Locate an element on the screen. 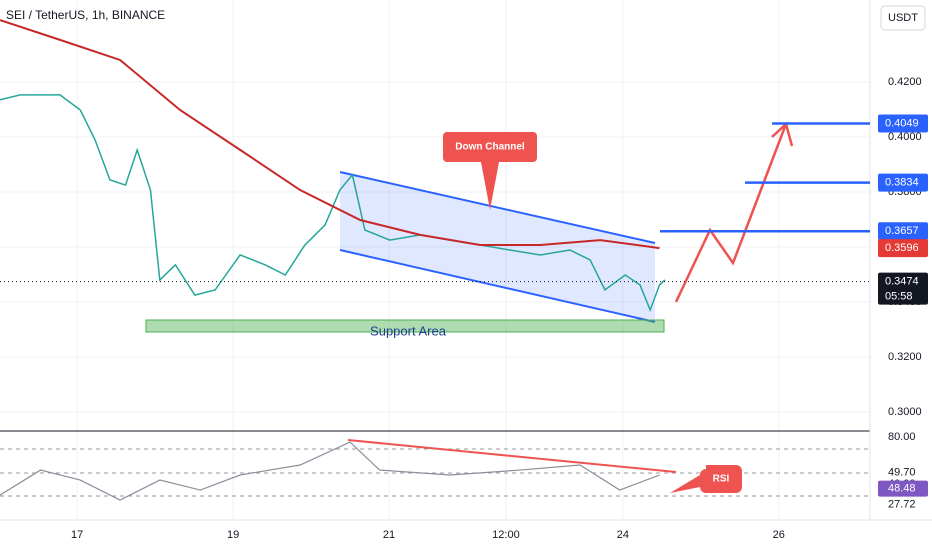  price-label: 0.4049 is located at coordinates (902, 123).